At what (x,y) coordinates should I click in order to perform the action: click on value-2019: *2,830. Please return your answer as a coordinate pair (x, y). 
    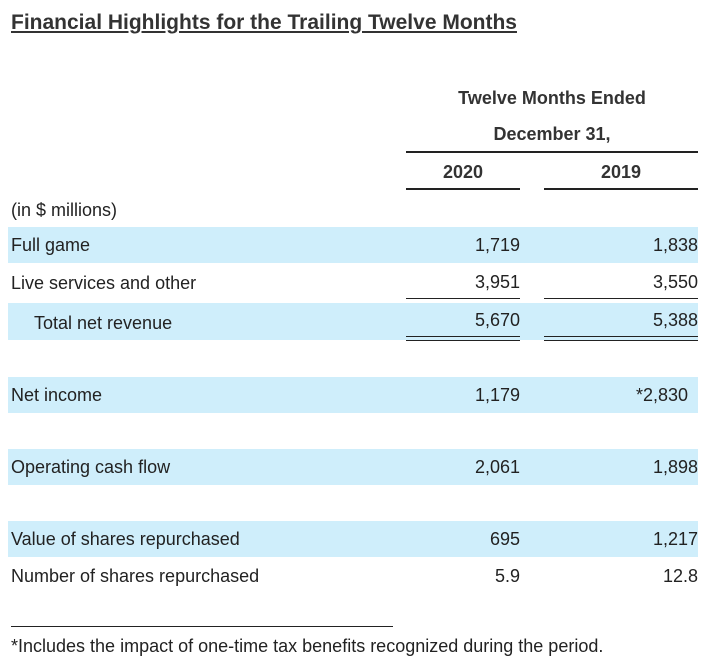
    Looking at the image, I should click on (661, 395).